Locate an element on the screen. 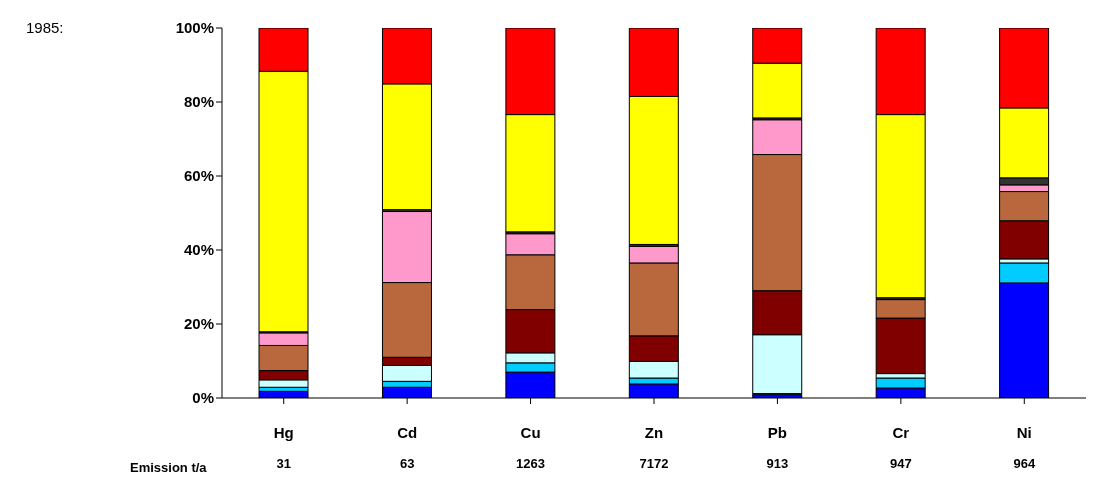  y-tick-label: 40% is located at coordinates (198, 250).